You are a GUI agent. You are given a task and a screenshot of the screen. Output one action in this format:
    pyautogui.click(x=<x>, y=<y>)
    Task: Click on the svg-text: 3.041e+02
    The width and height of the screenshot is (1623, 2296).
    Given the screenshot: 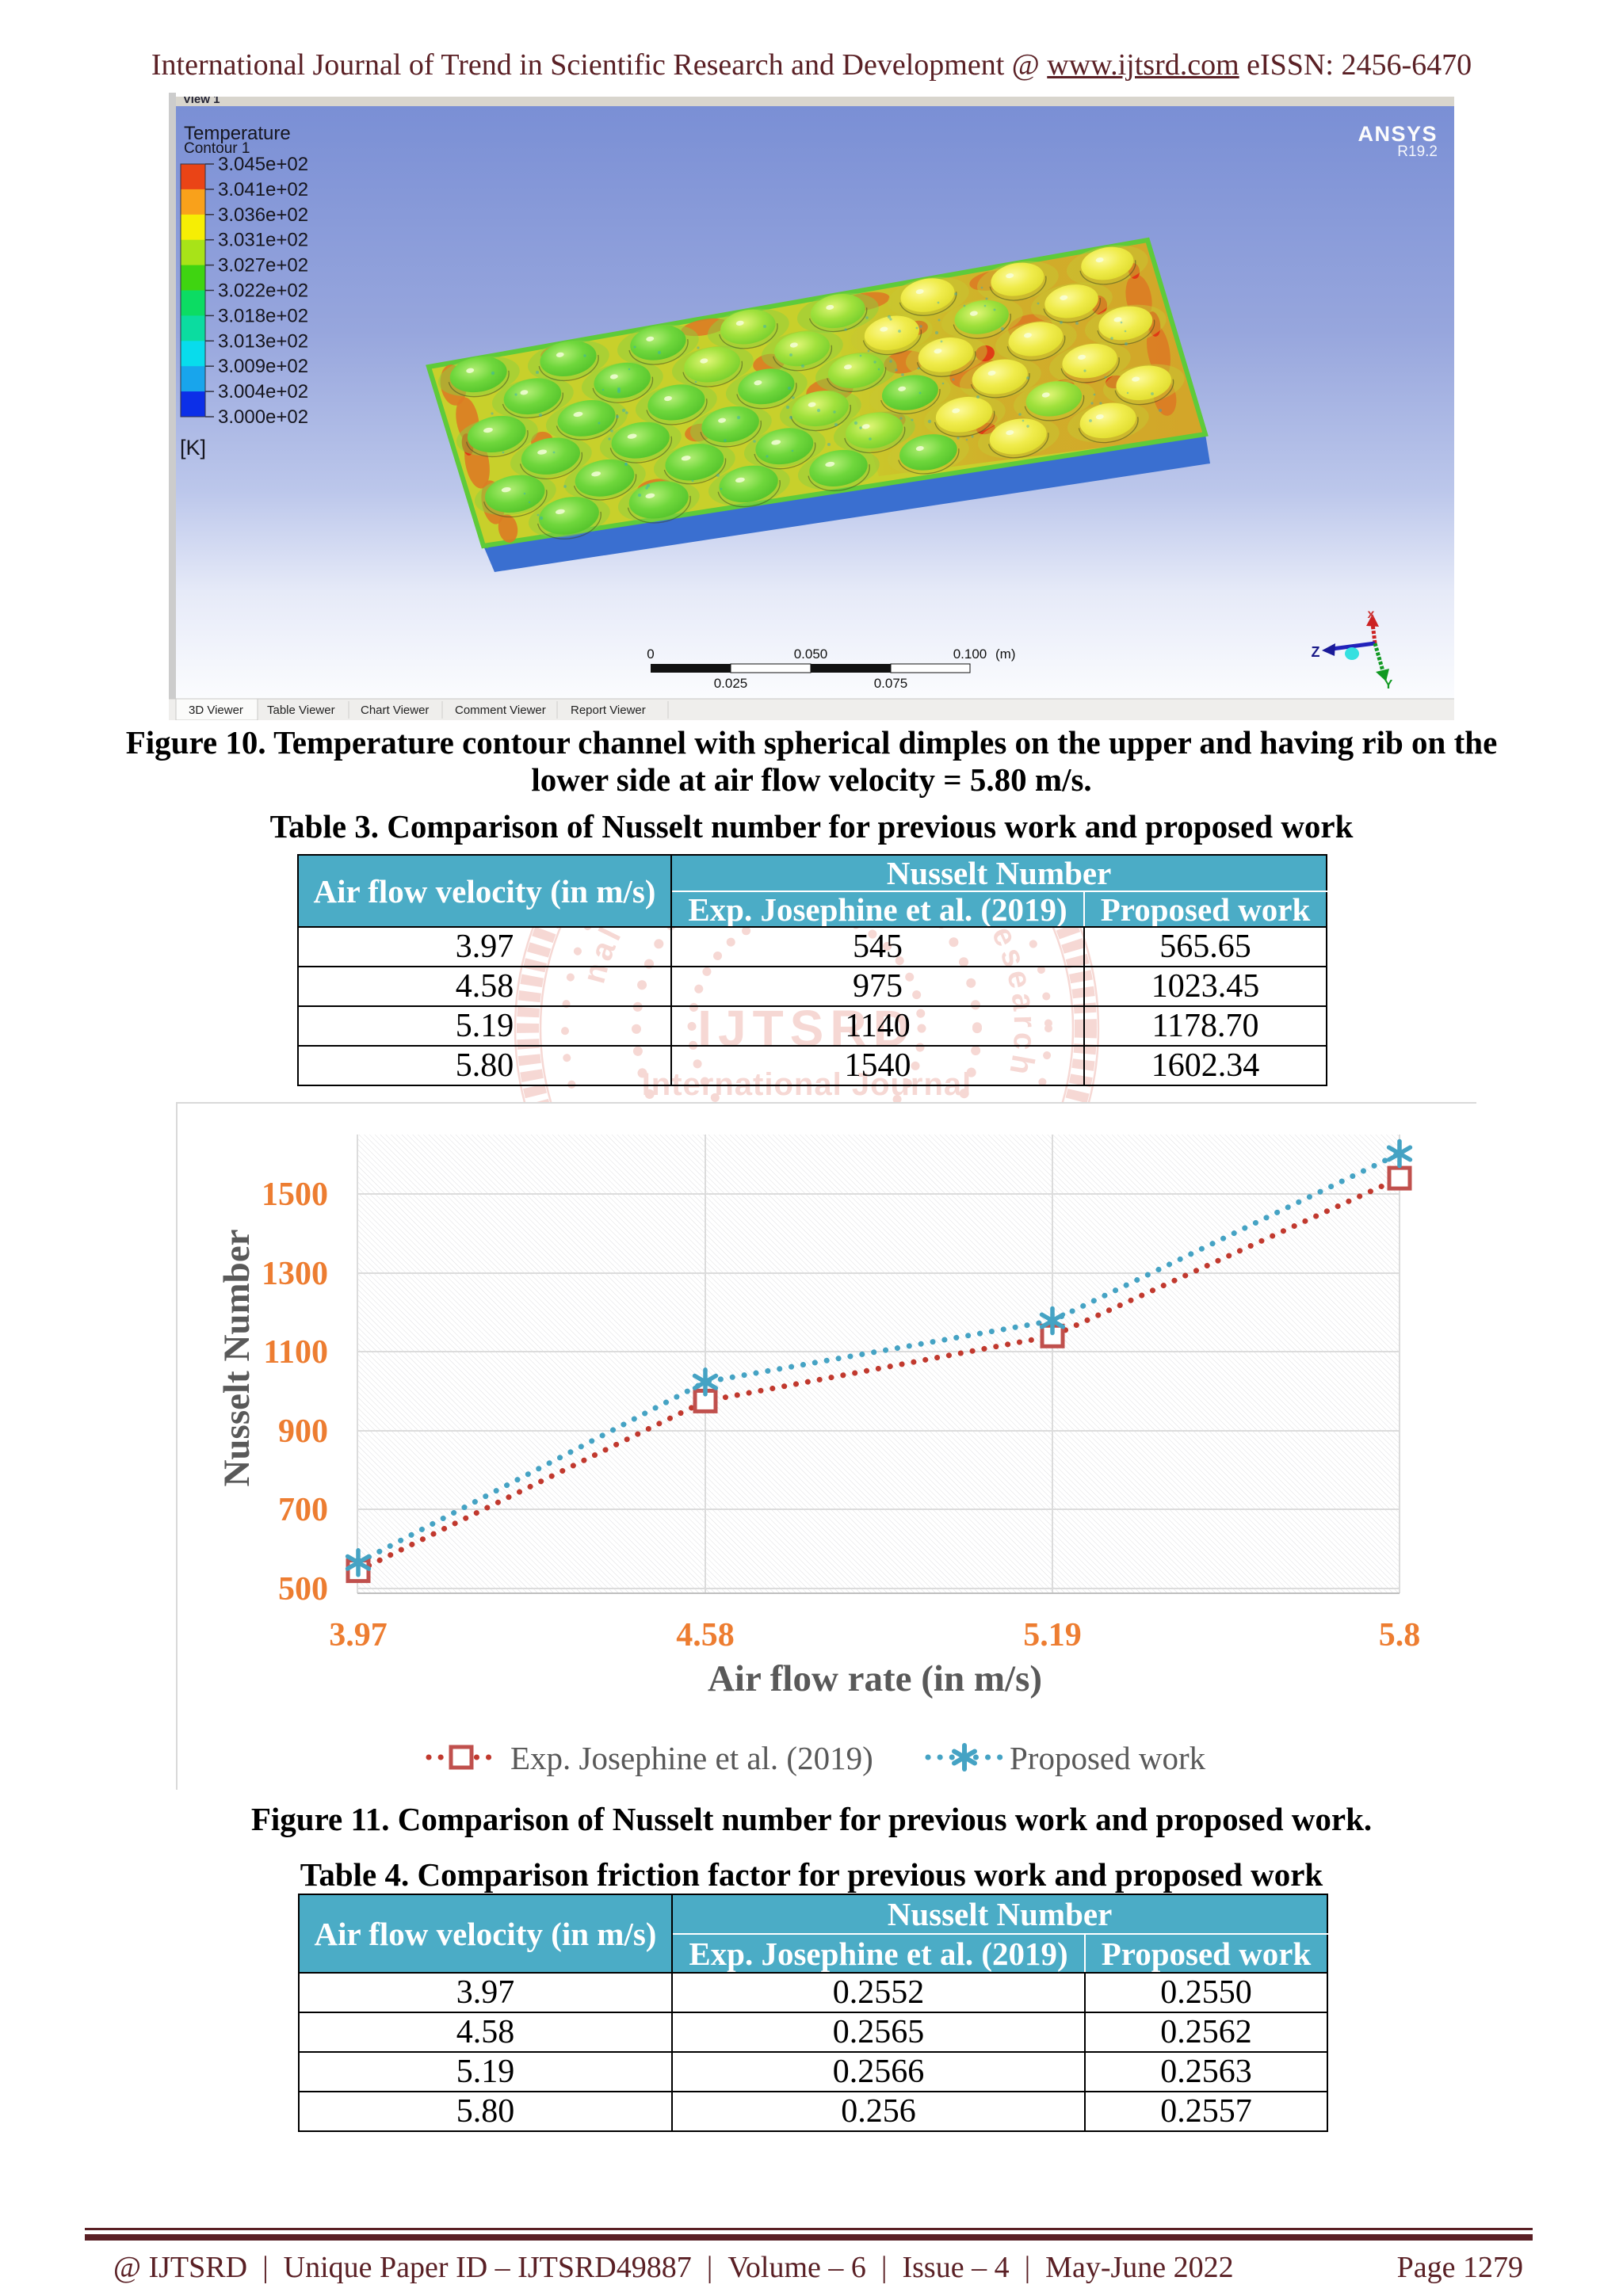 What is the action you would take?
    pyautogui.click(x=263, y=189)
    